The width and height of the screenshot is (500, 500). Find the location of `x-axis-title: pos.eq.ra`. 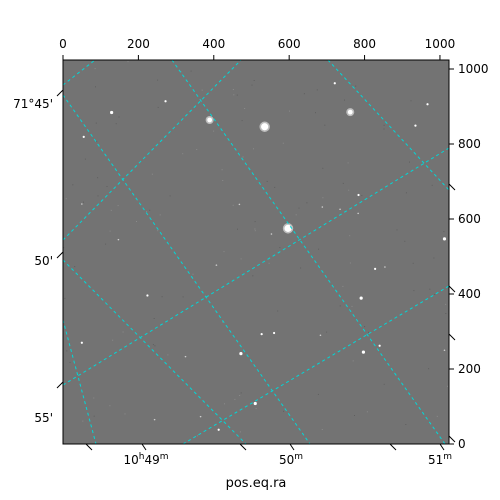

x-axis-title: pos.eq.ra is located at coordinates (256, 483).